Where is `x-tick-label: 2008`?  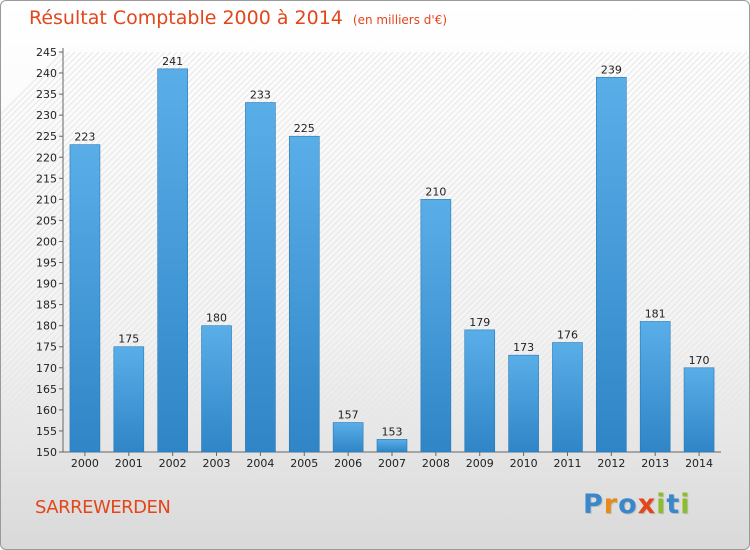
x-tick-label: 2008 is located at coordinates (436, 463).